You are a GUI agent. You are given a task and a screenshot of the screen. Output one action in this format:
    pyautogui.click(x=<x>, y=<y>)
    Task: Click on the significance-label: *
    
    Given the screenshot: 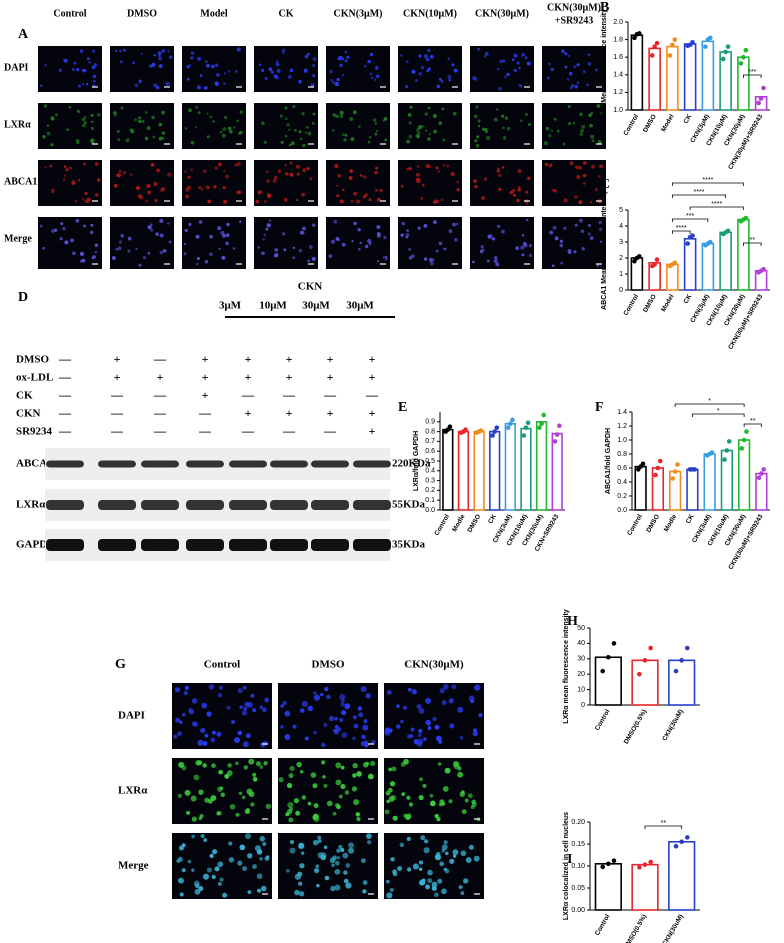 What is the action you would take?
    pyautogui.click(x=718, y=411)
    